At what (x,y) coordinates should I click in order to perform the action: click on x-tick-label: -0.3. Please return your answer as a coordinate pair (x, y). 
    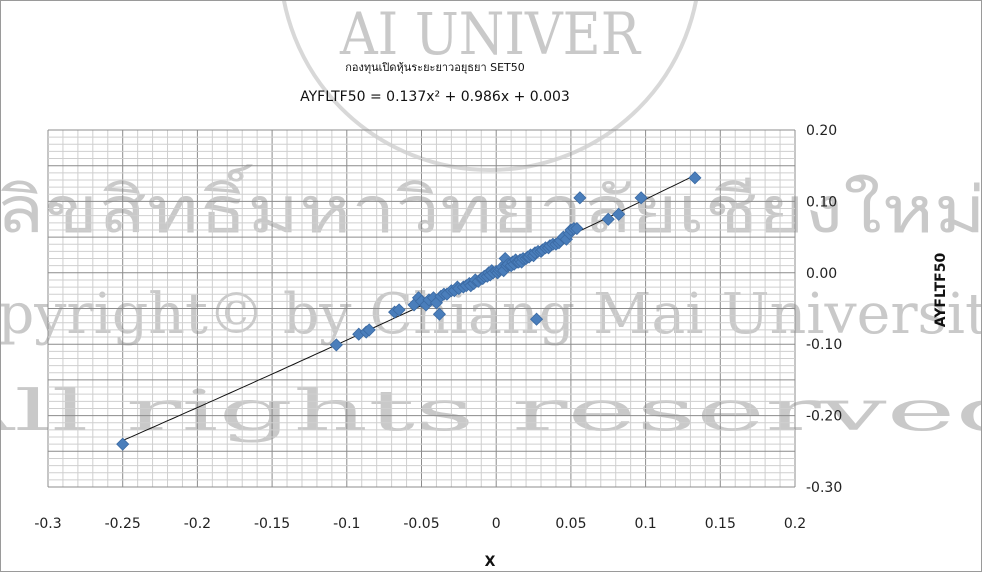
    Looking at the image, I should click on (47, 524).